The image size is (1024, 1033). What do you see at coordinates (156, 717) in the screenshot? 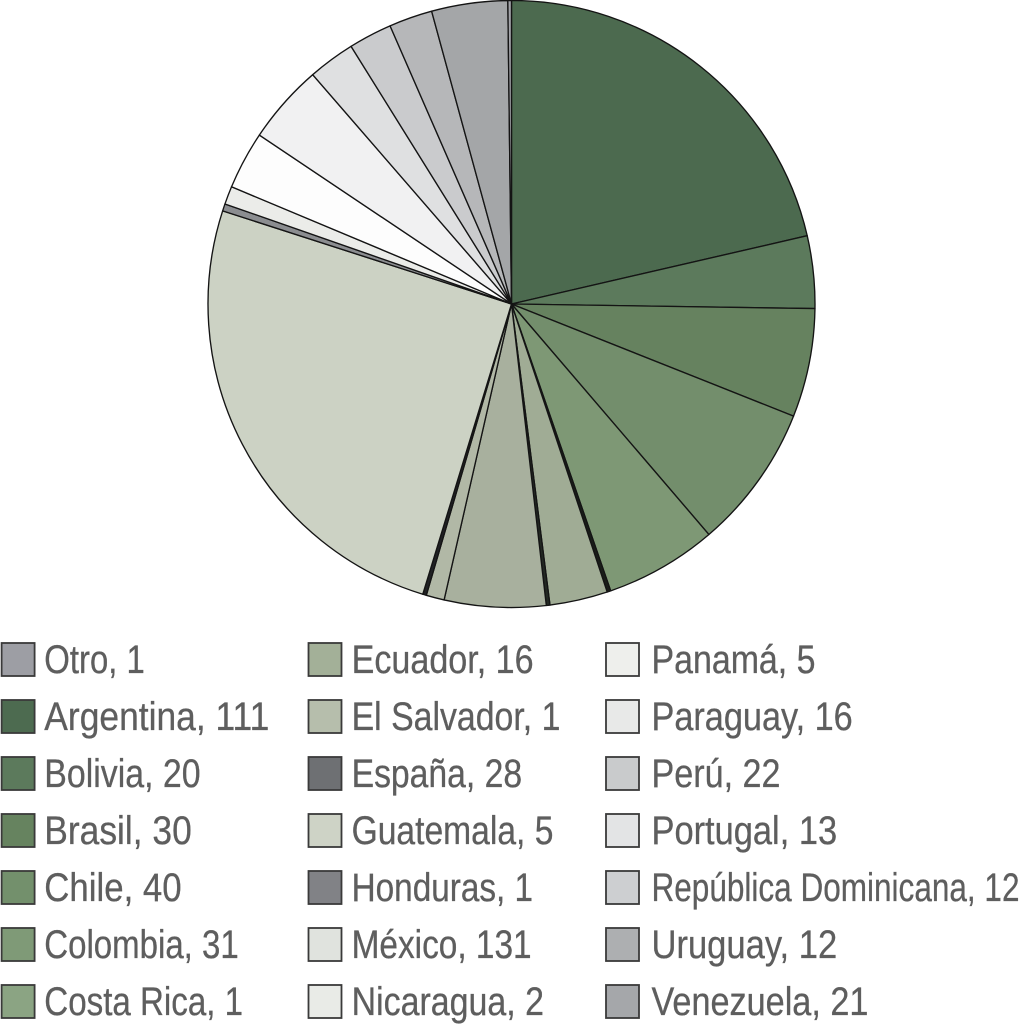
I see `svg-text: Argentina, 111` at bounding box center [156, 717].